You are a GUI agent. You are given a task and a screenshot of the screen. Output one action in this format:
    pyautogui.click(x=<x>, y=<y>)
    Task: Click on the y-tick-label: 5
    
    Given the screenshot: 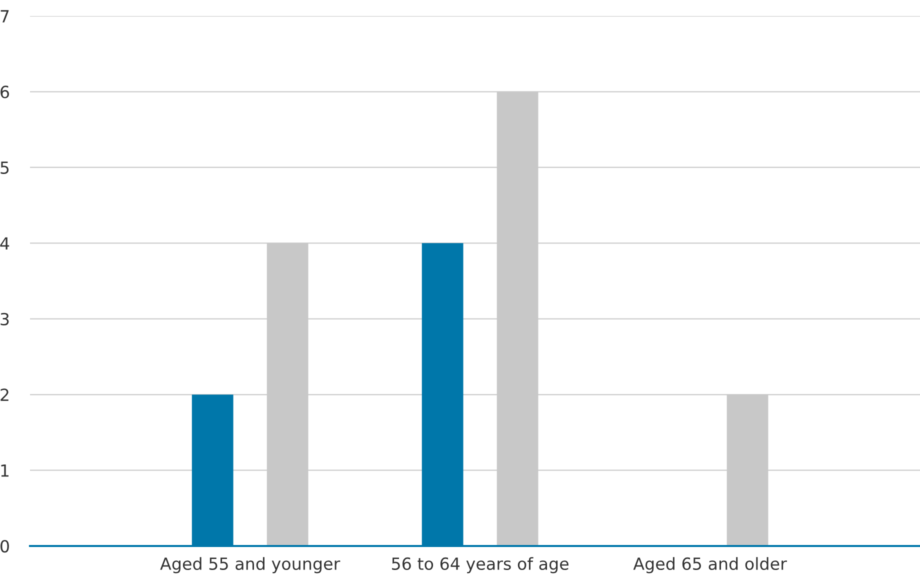 What is the action you would take?
    pyautogui.click(x=4, y=168)
    